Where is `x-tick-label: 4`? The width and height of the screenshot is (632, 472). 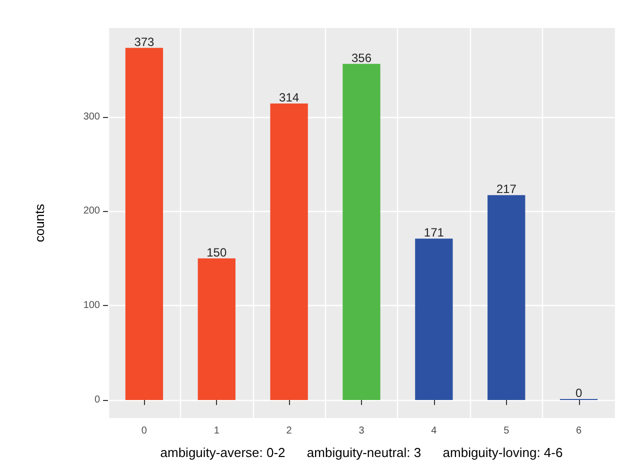
x-tick-label: 4 is located at coordinates (434, 431).